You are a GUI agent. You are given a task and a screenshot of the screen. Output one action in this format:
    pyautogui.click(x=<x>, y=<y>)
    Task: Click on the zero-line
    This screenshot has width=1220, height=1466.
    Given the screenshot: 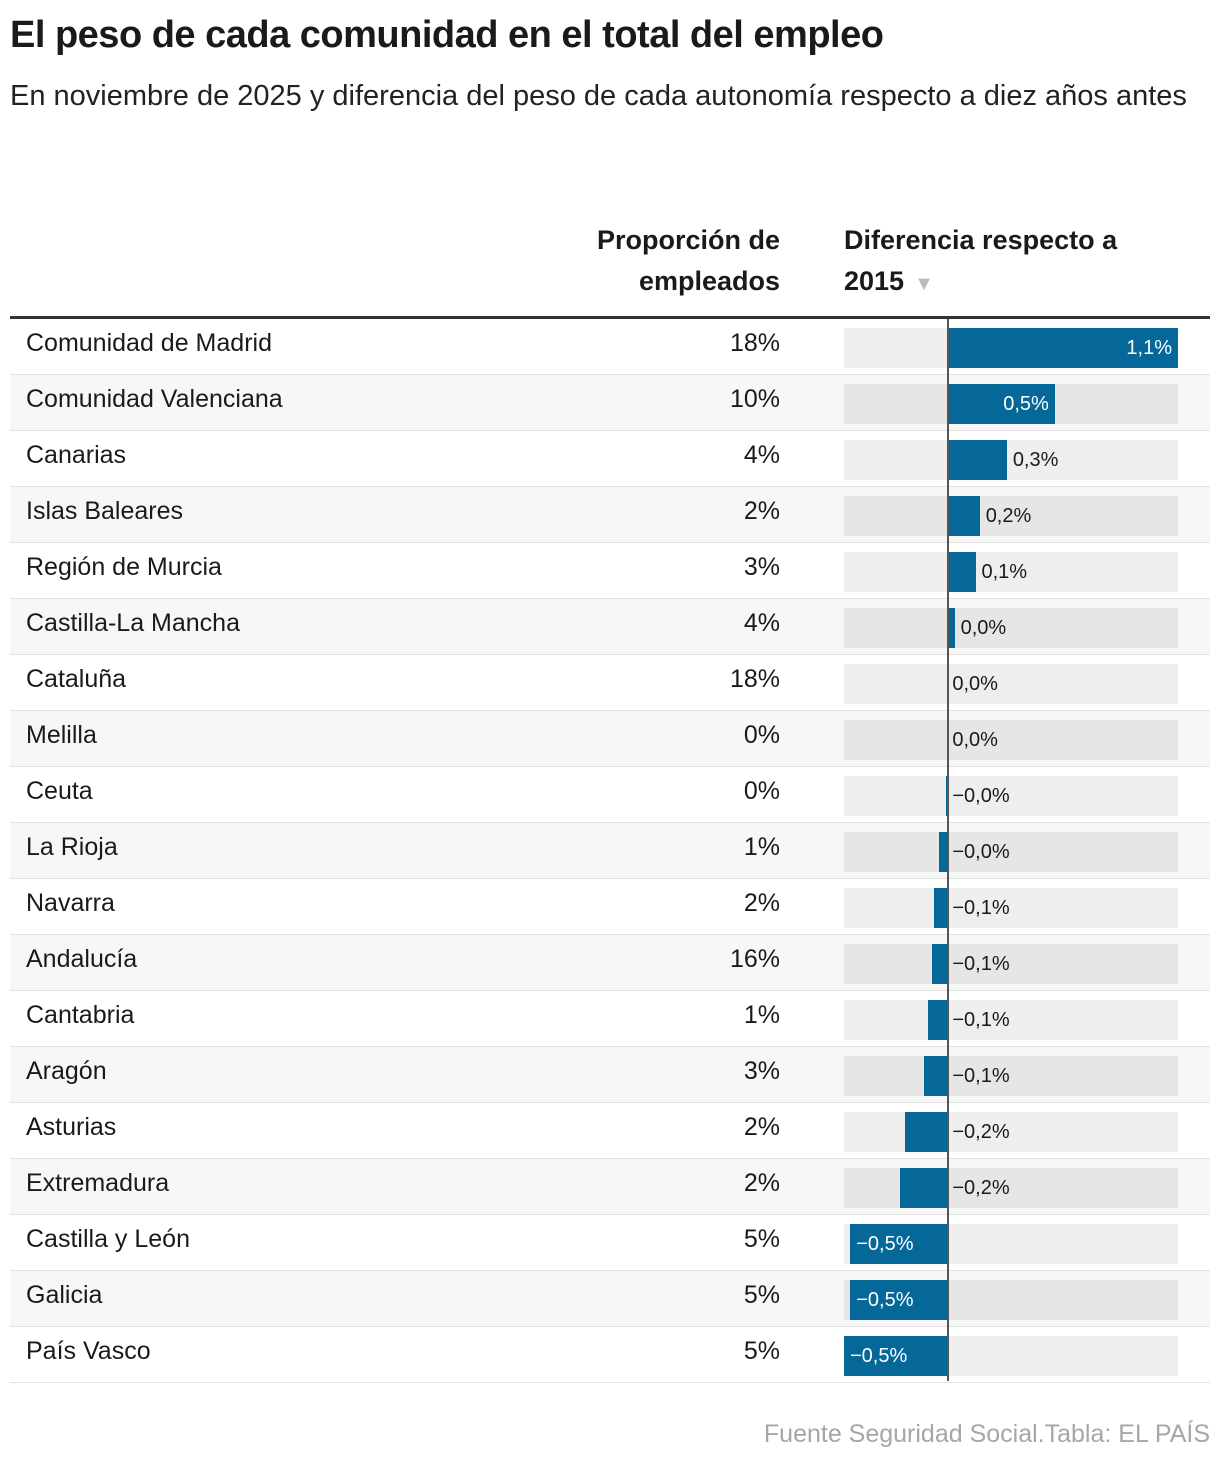 What is the action you would take?
    pyautogui.click(x=948, y=850)
    